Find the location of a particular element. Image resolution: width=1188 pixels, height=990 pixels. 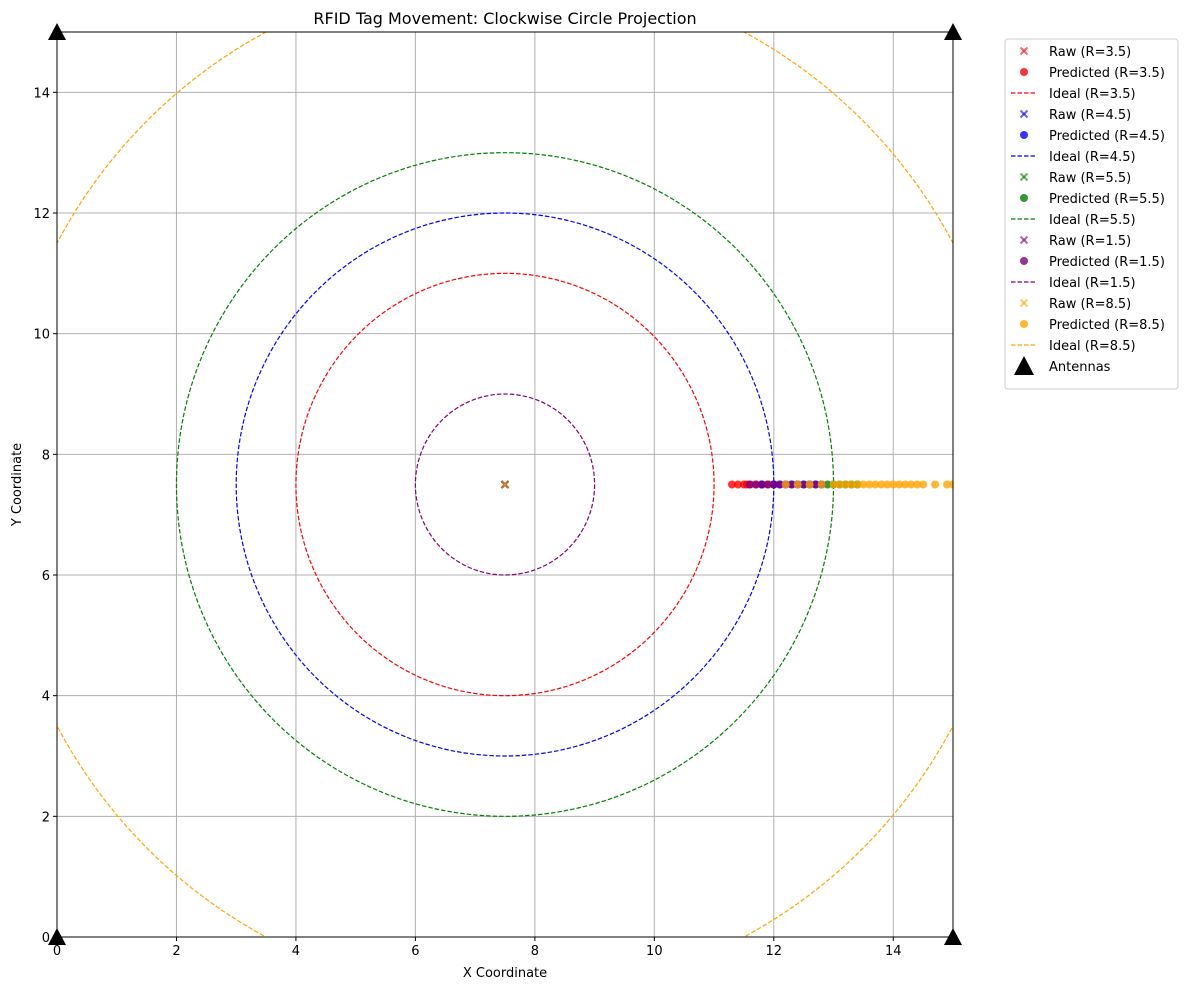

legend-label: Predicted (R=5.5) is located at coordinates (1107, 199).